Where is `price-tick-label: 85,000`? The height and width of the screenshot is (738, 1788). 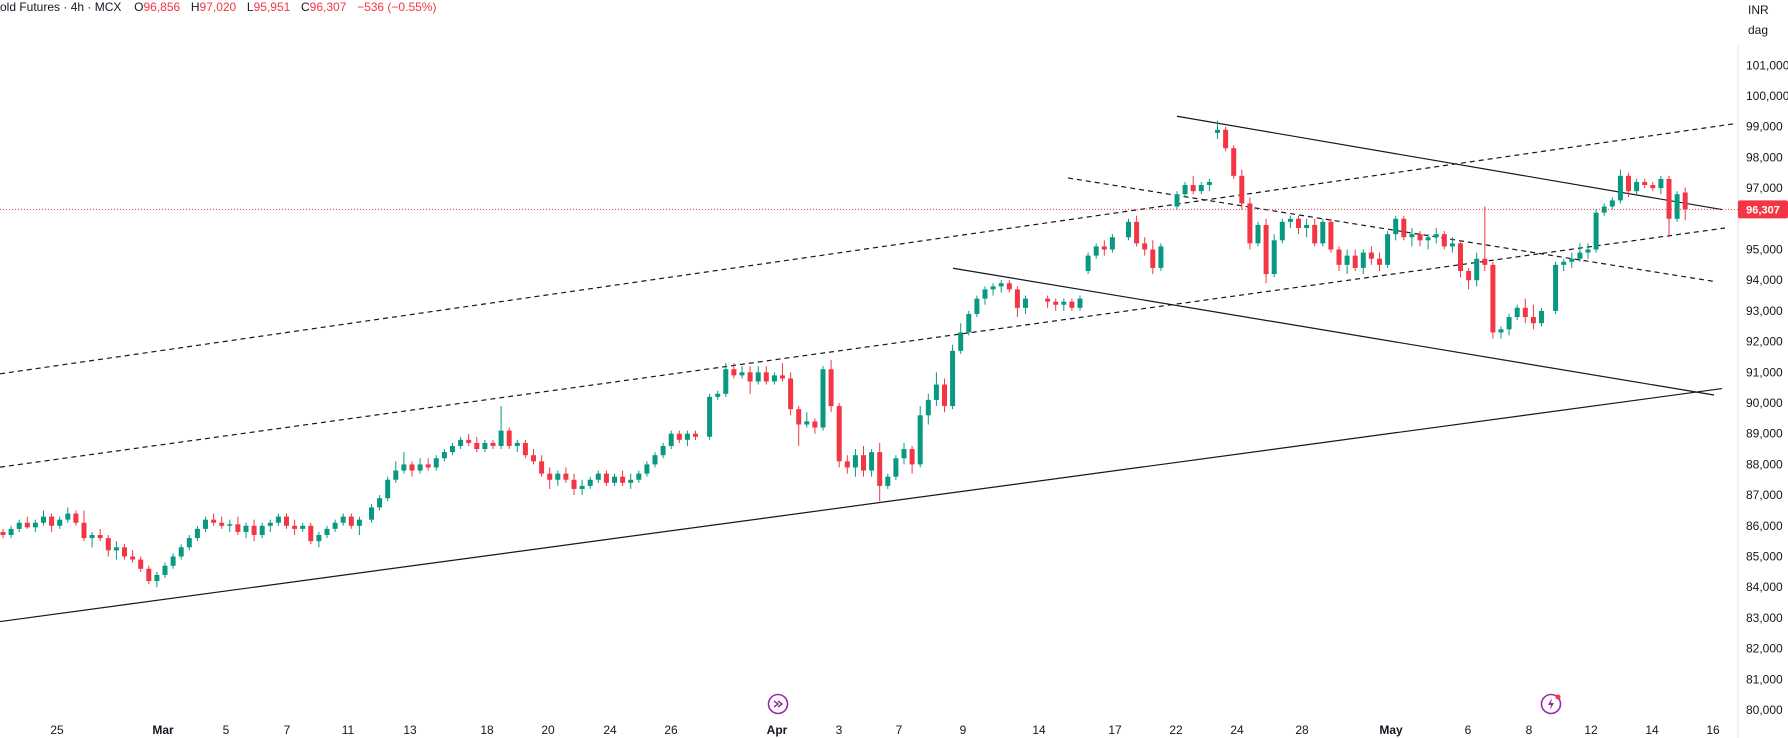 price-tick-label: 85,000 is located at coordinates (1764, 557).